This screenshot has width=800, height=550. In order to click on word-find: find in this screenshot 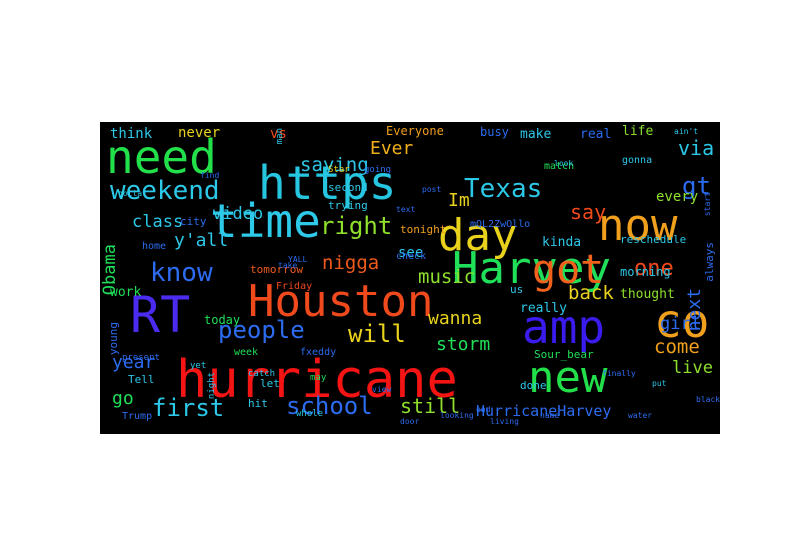, I will do `click(210, 175)`.